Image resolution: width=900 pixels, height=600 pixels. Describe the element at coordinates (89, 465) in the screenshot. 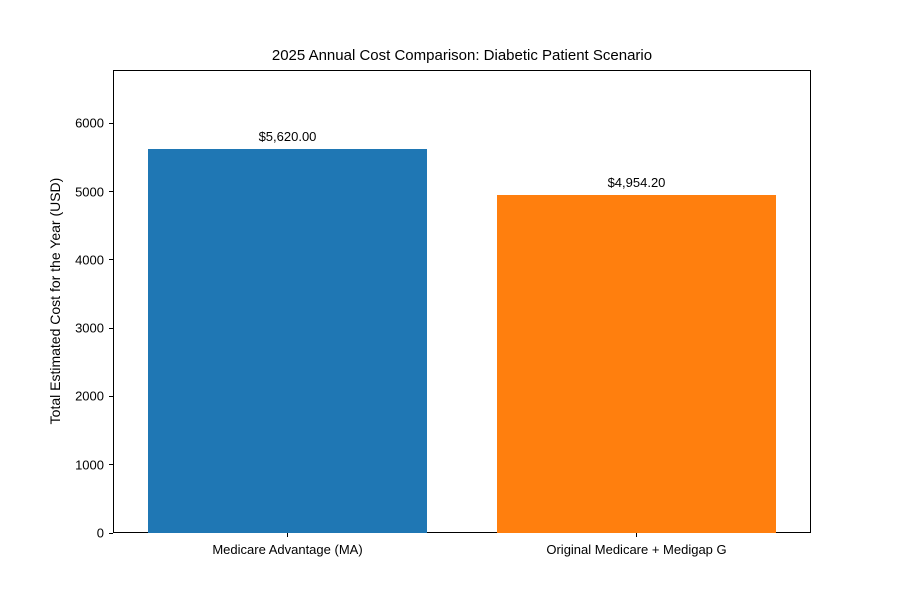

I see `y-tick-label: 1000` at that location.